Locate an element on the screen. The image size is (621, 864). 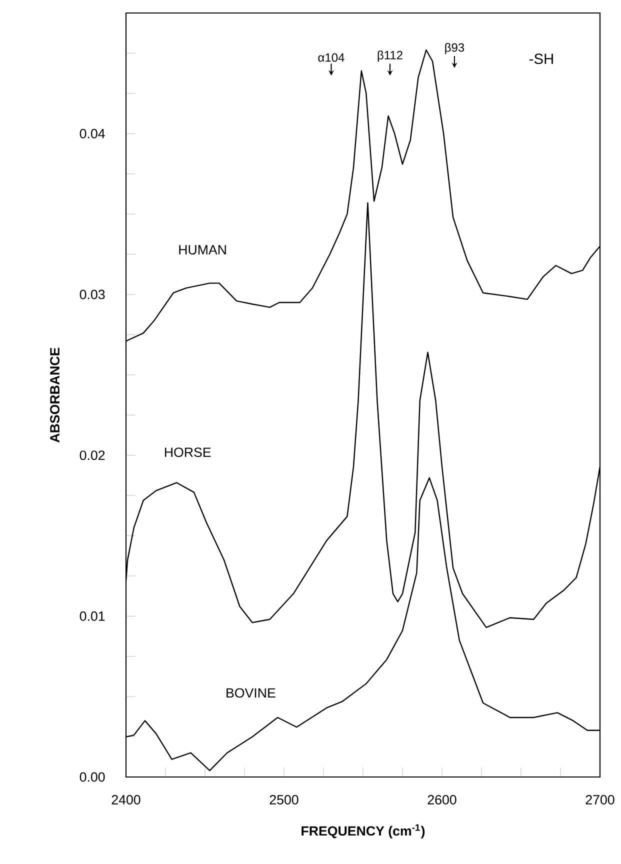
x-tick-label: 2600 is located at coordinates (442, 799).